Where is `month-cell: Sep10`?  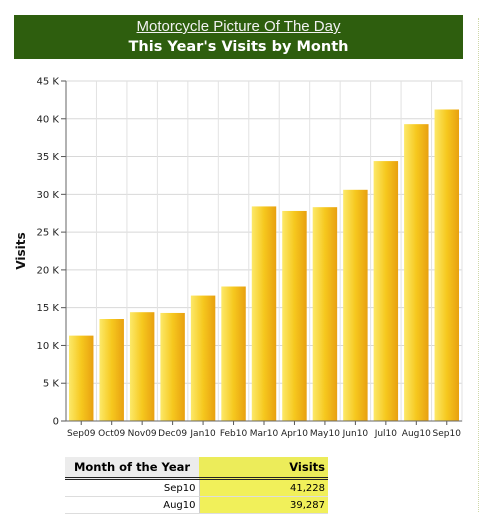 month-cell: Sep10 is located at coordinates (132, 487).